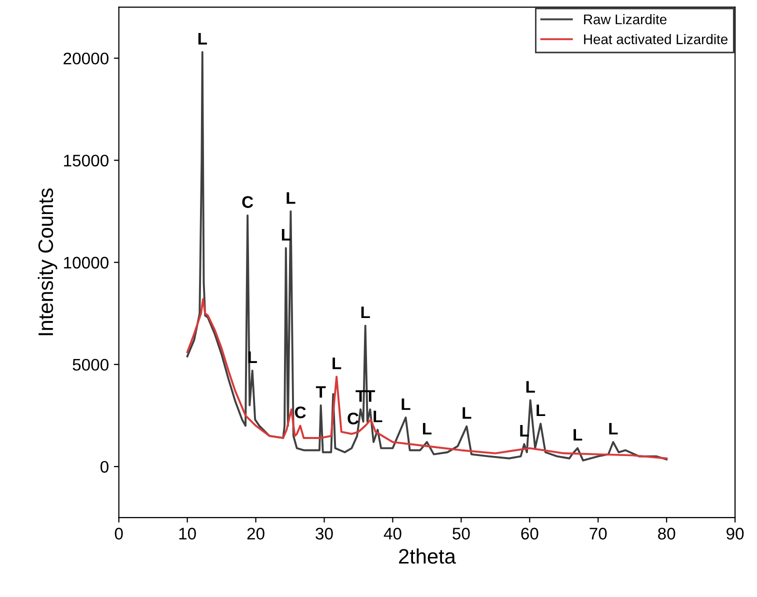 This screenshot has width=757, height=597. I want to click on y-tick-label: 5000, so click(90, 364).